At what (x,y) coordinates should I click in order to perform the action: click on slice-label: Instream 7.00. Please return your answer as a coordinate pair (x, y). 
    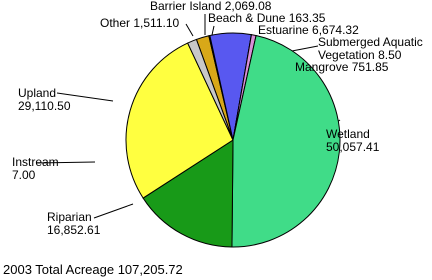
    Looking at the image, I should click on (35, 169).